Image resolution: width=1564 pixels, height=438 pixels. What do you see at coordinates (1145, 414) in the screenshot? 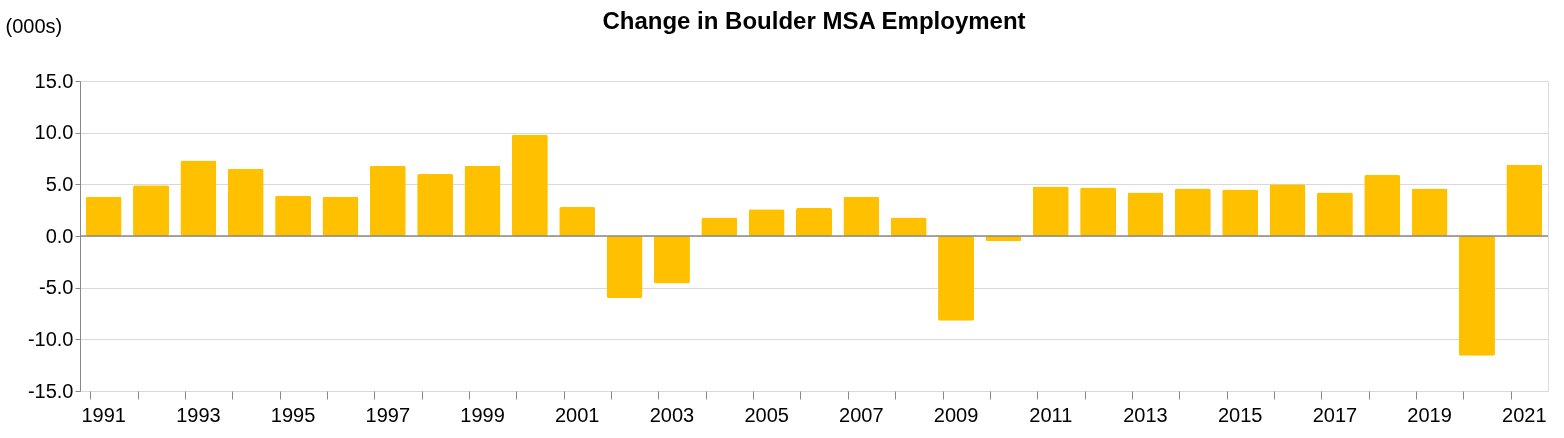
I see `x-tick-label: 2013` at bounding box center [1145, 414].